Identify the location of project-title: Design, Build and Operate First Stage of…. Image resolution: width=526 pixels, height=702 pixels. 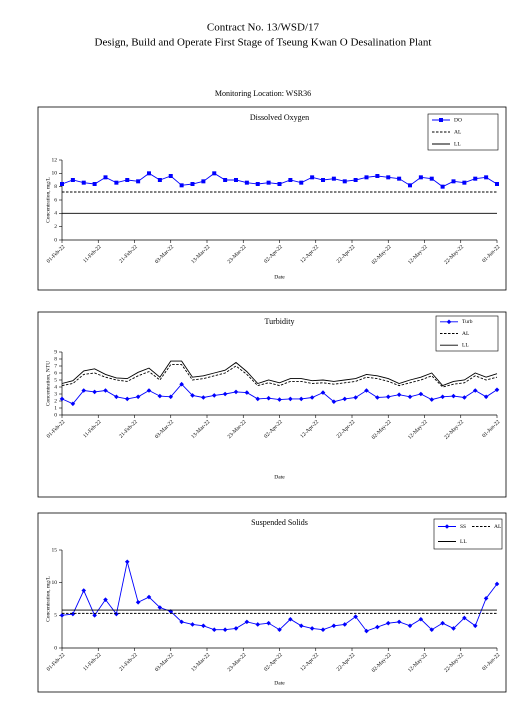
(263, 43).